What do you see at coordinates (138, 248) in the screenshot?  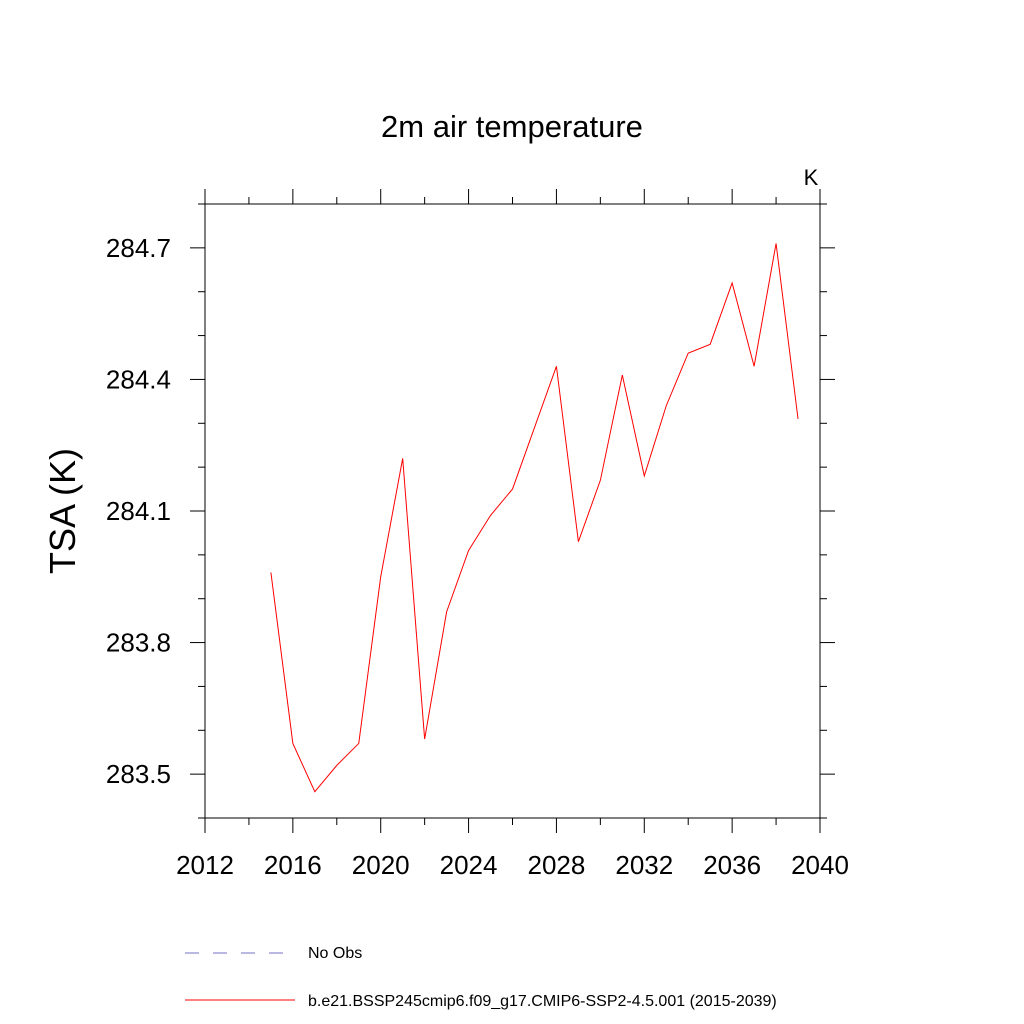 I see `y-tick-label: 284.7` at bounding box center [138, 248].